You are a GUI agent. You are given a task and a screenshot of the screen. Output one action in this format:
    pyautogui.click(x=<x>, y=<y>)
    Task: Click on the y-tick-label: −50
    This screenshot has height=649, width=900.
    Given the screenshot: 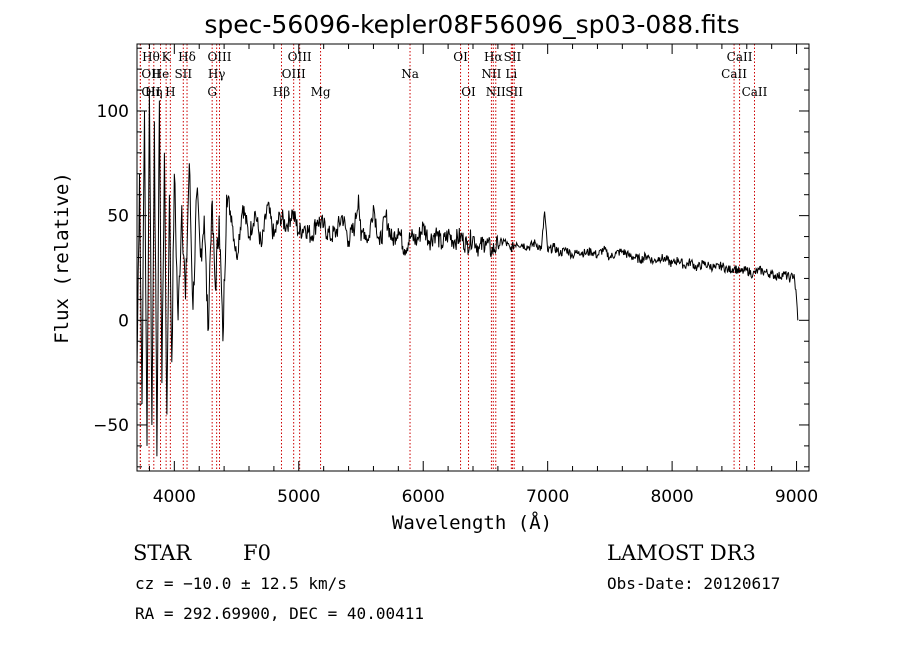 What is the action you would take?
    pyautogui.click(x=111, y=426)
    